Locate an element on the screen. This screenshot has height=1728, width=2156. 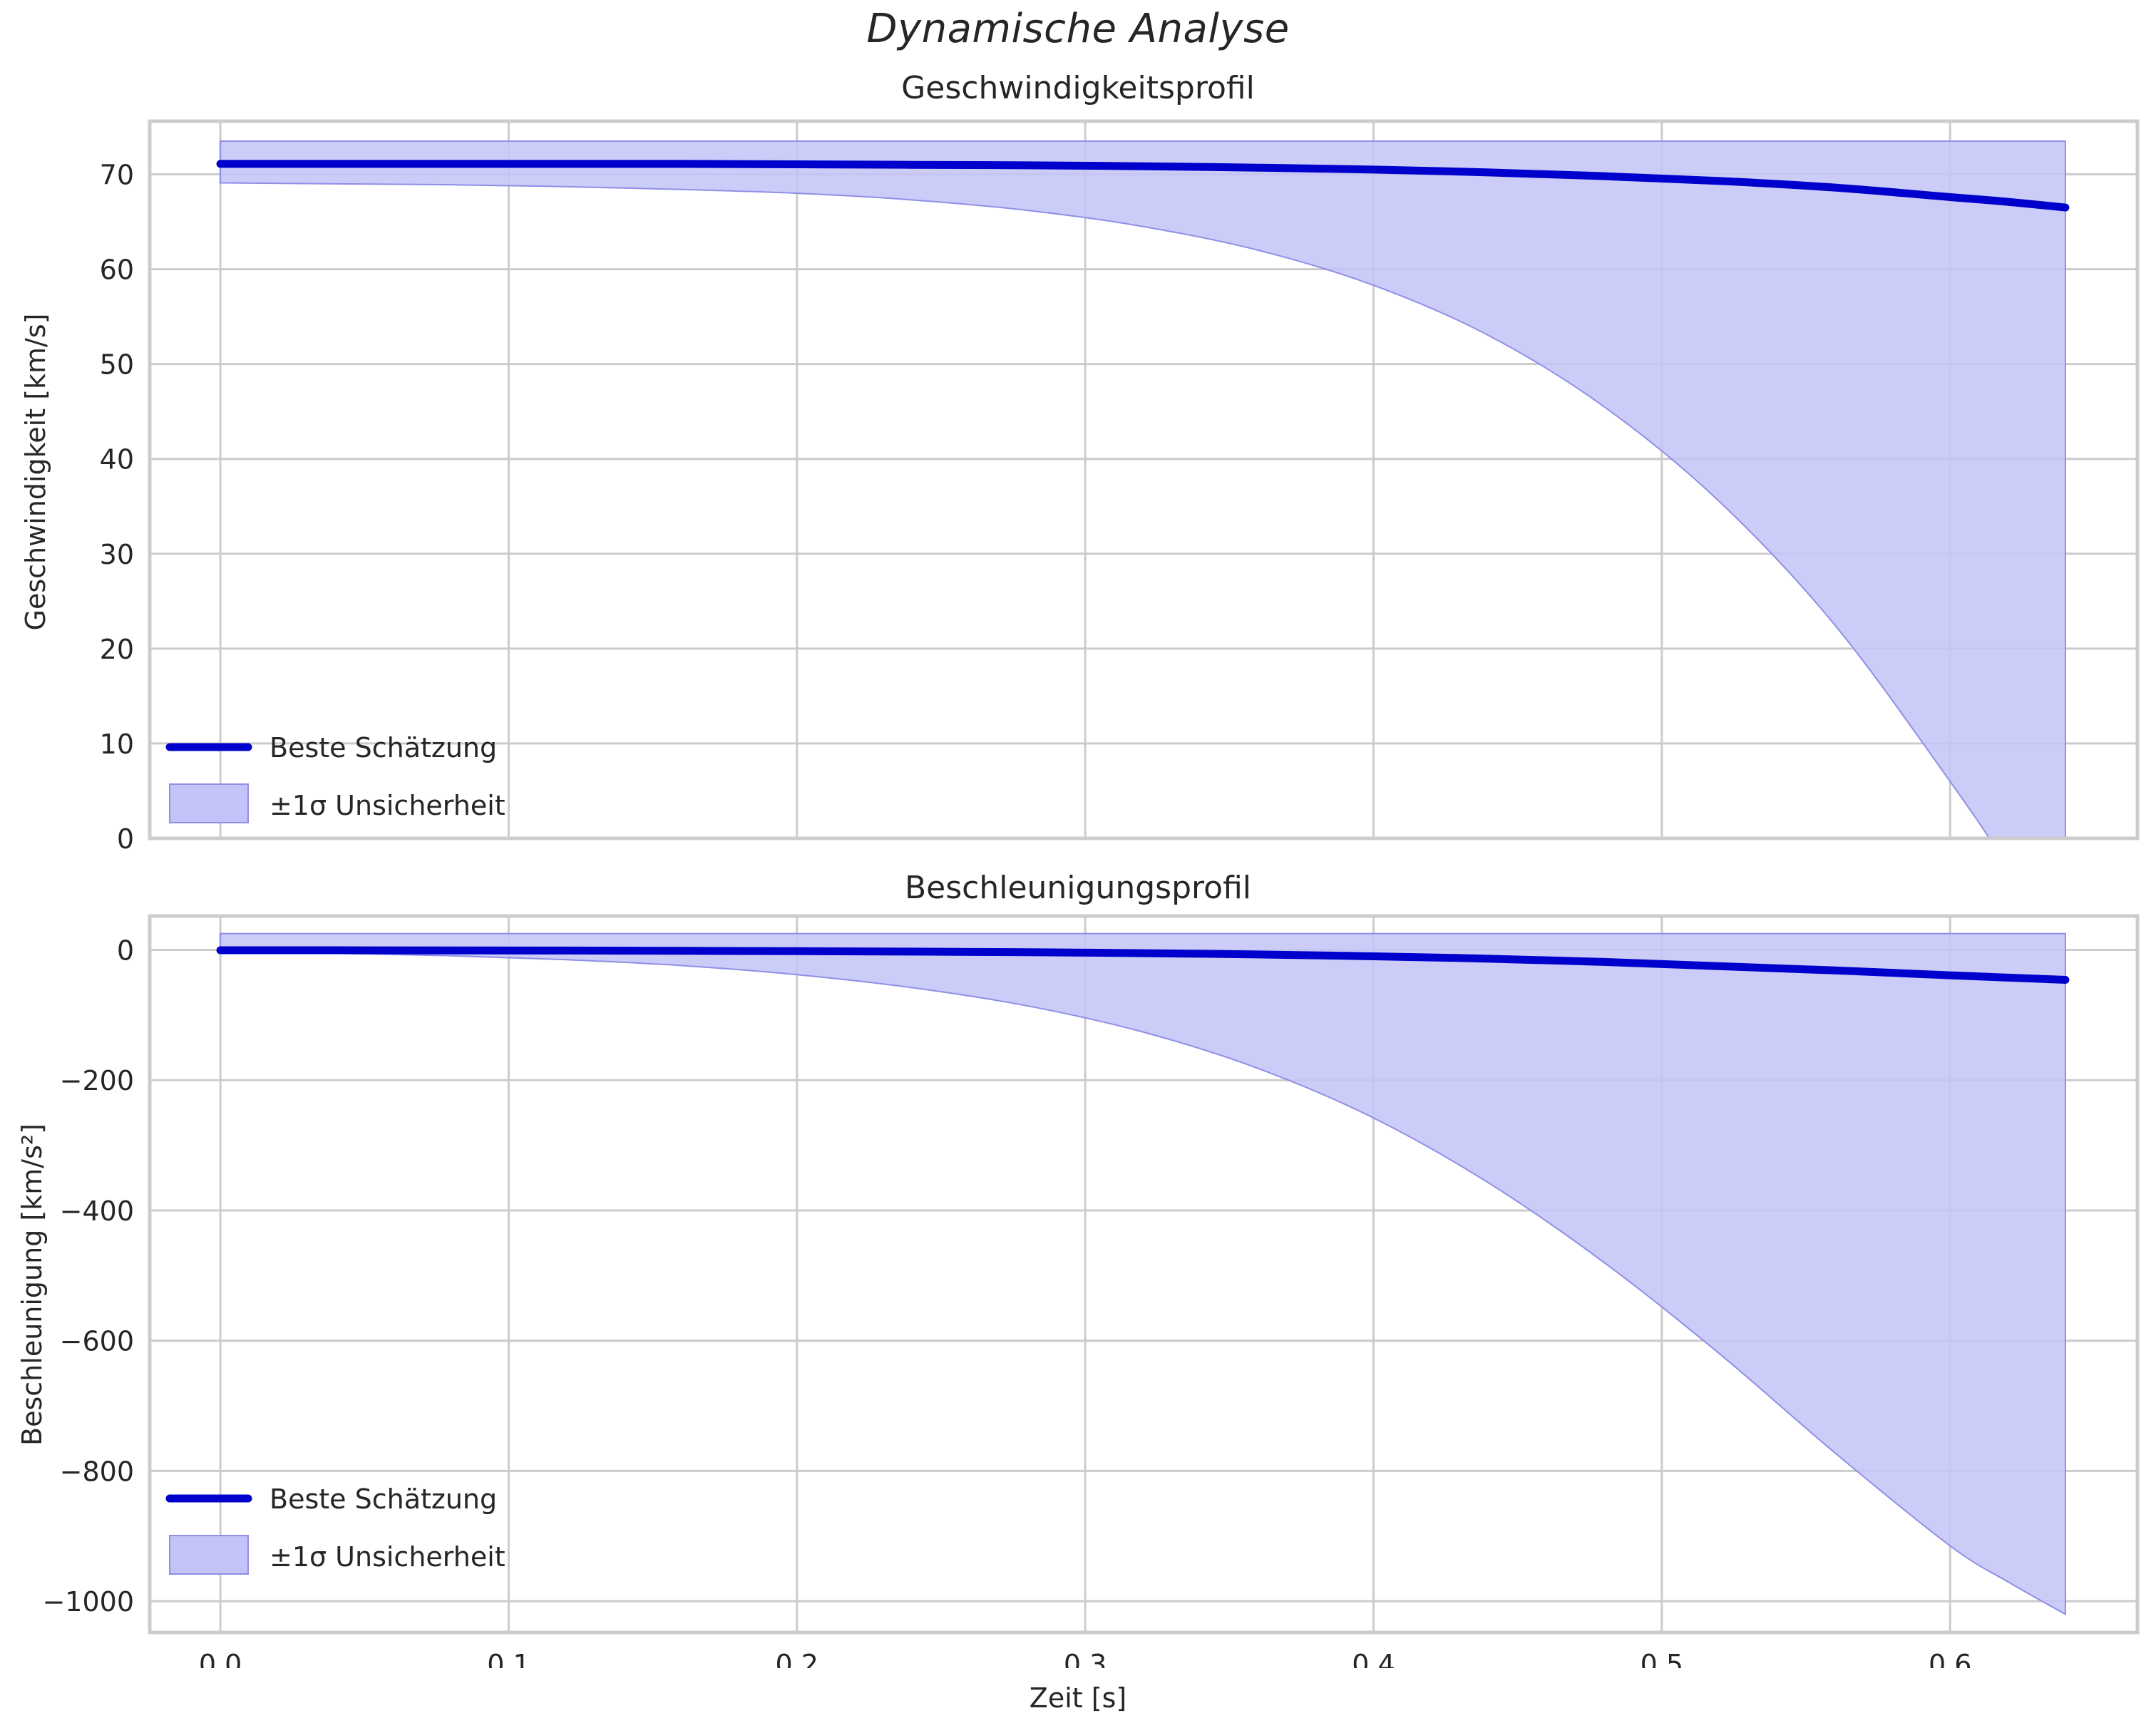
svg-text: −200 is located at coordinates (97, 1080).